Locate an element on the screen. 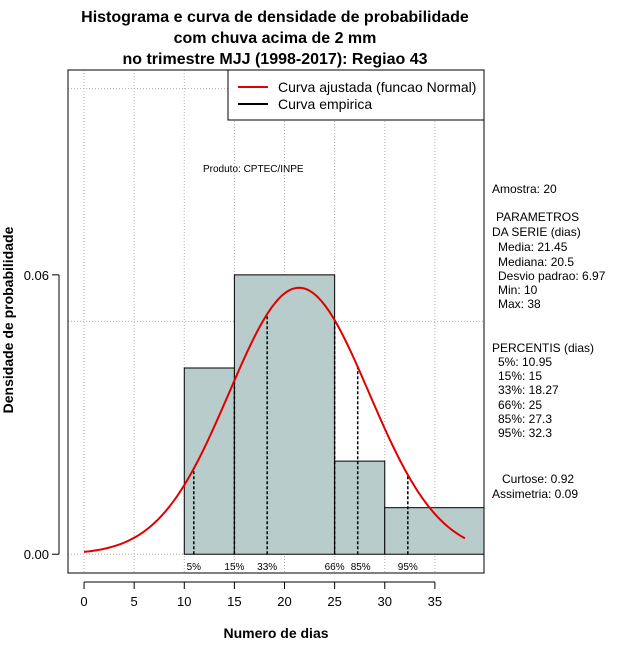  percentile-marker-label: 33% is located at coordinates (267, 567).